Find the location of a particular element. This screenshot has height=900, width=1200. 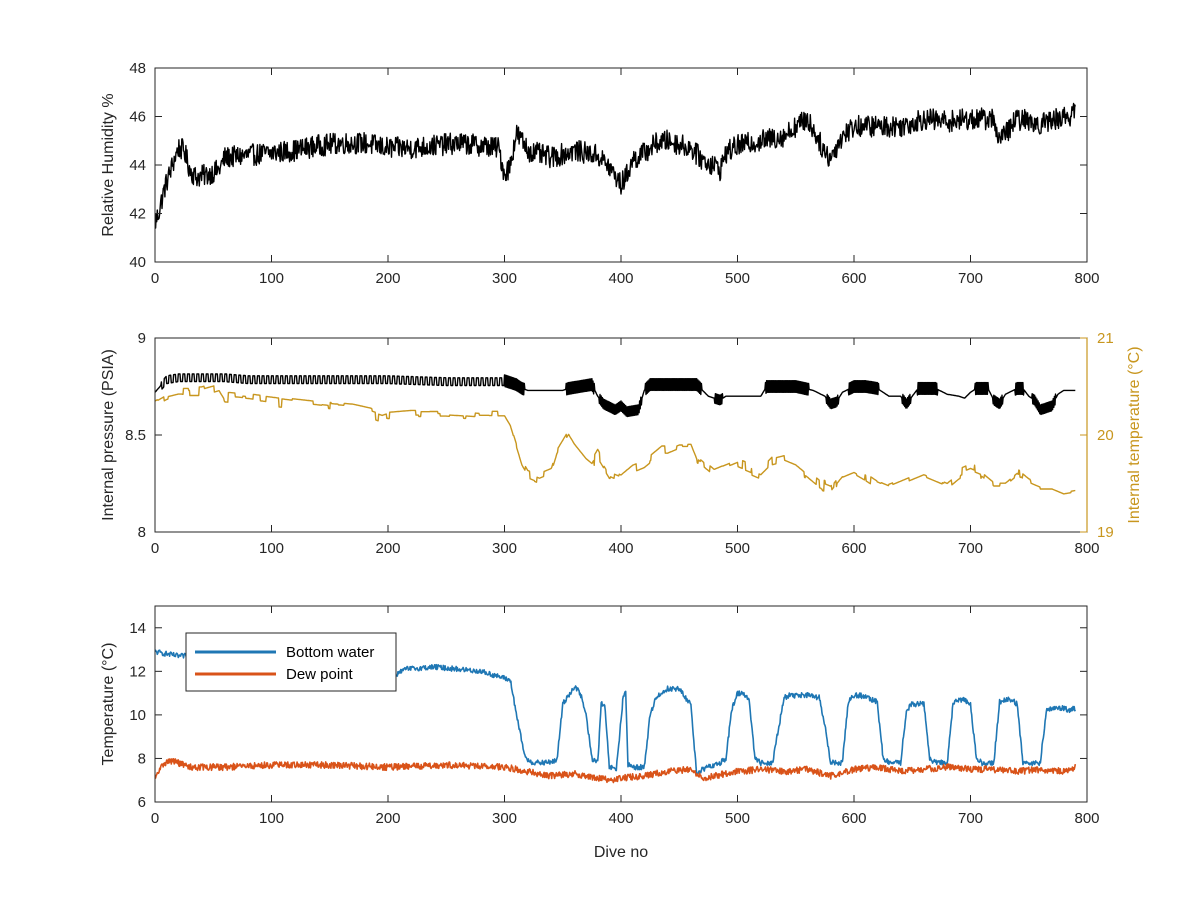

y-tick-label: 42 is located at coordinates (137, 214).